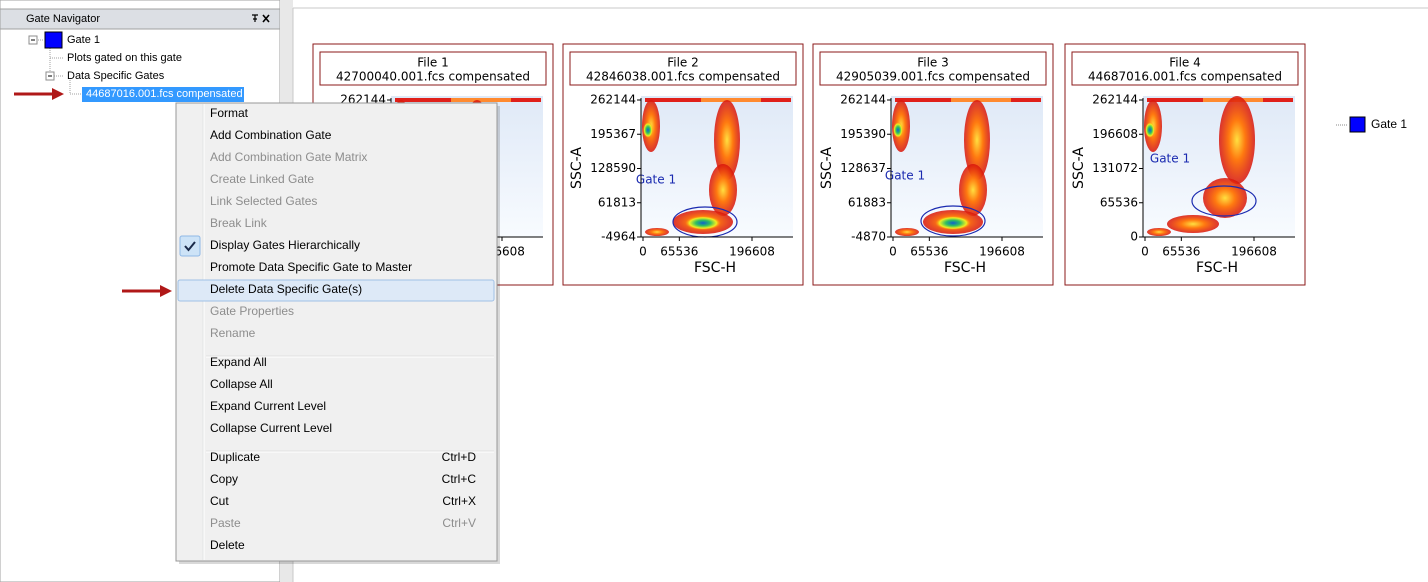 The width and height of the screenshot is (1428, 582). Describe the element at coordinates (1115, 168) in the screenshot. I see `y-tick-label: 131072` at that location.